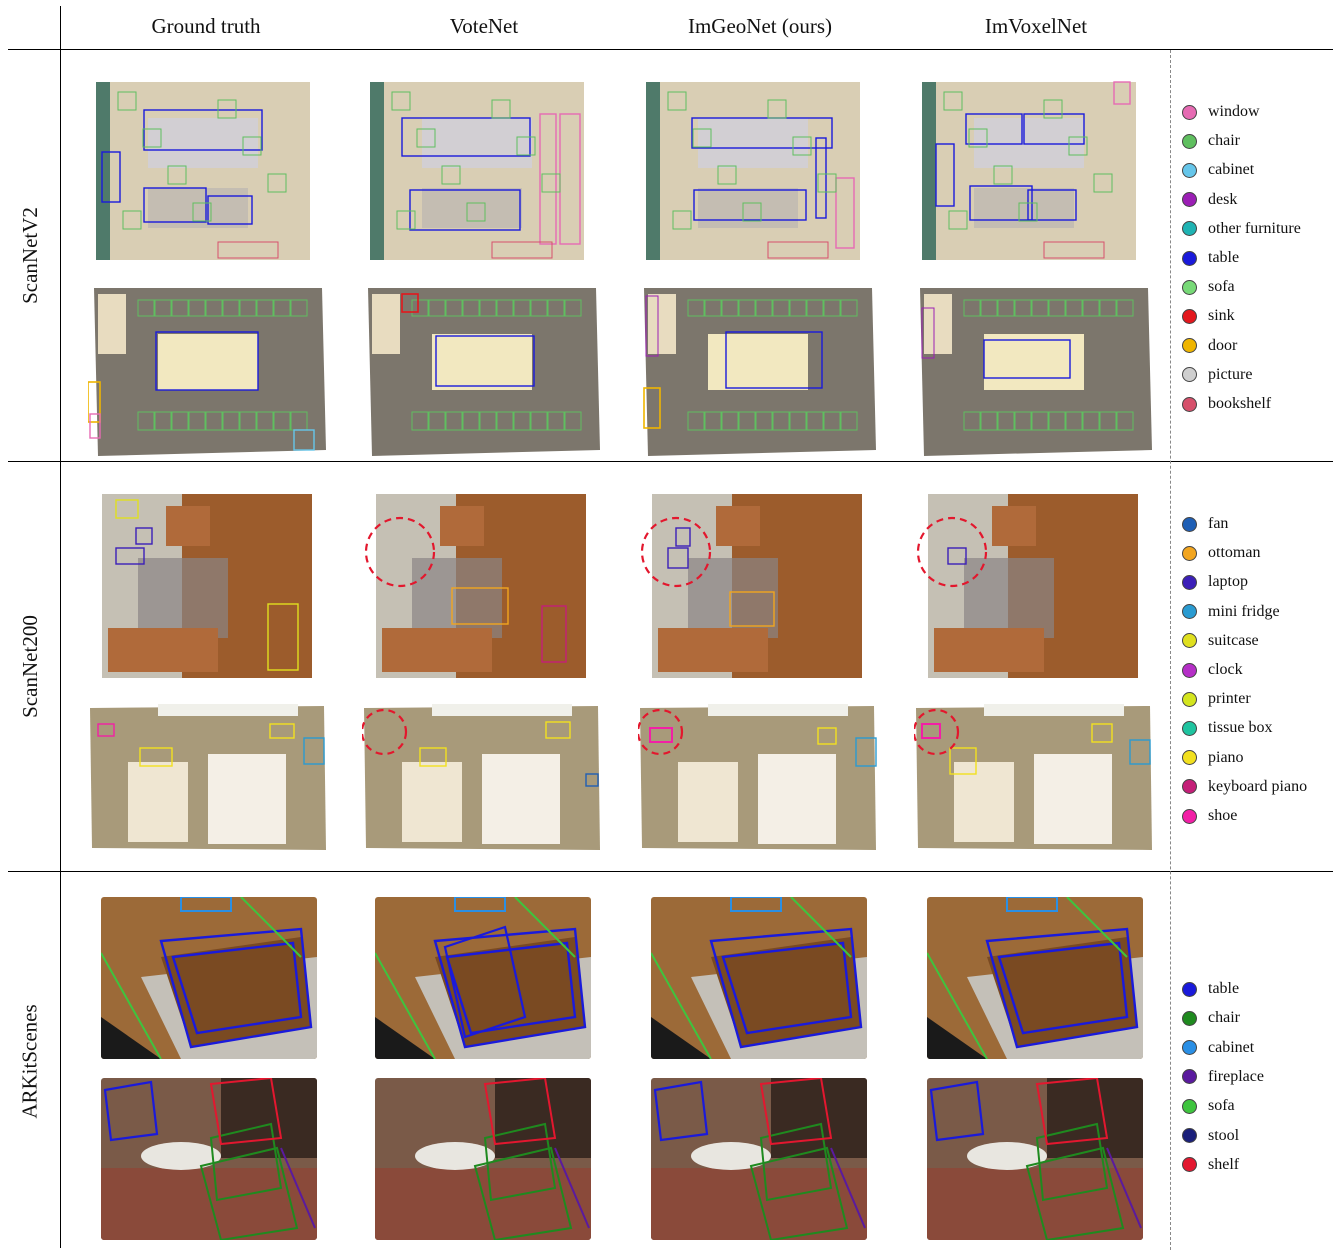 This screenshot has width=1337, height=1254. What do you see at coordinates (1223, 345) in the screenshot?
I see `legend-label: door` at bounding box center [1223, 345].